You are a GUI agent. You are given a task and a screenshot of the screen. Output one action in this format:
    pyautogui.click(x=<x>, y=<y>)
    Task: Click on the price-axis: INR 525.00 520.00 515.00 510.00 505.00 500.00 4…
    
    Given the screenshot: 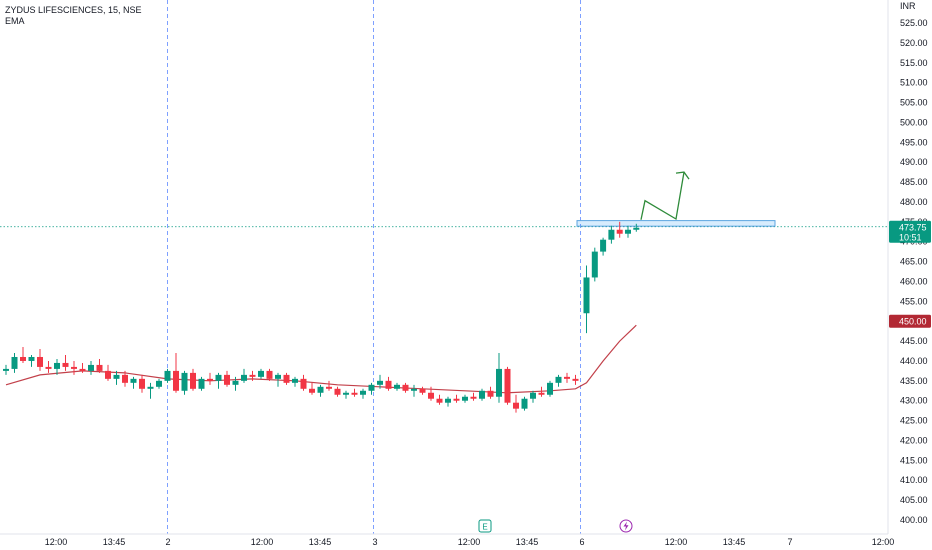 What is the action you would take?
    pyautogui.click(x=909, y=267)
    